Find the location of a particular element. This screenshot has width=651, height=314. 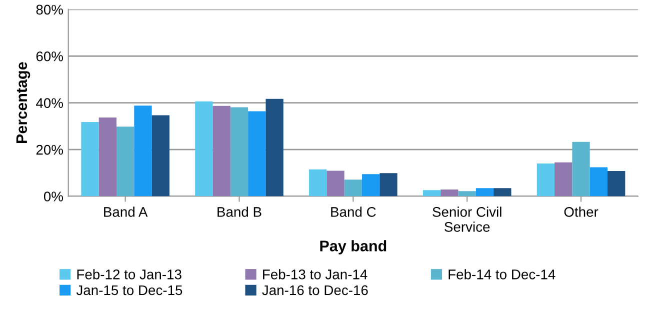

x-tick-label: Senior Civil Service is located at coordinates (467, 219).